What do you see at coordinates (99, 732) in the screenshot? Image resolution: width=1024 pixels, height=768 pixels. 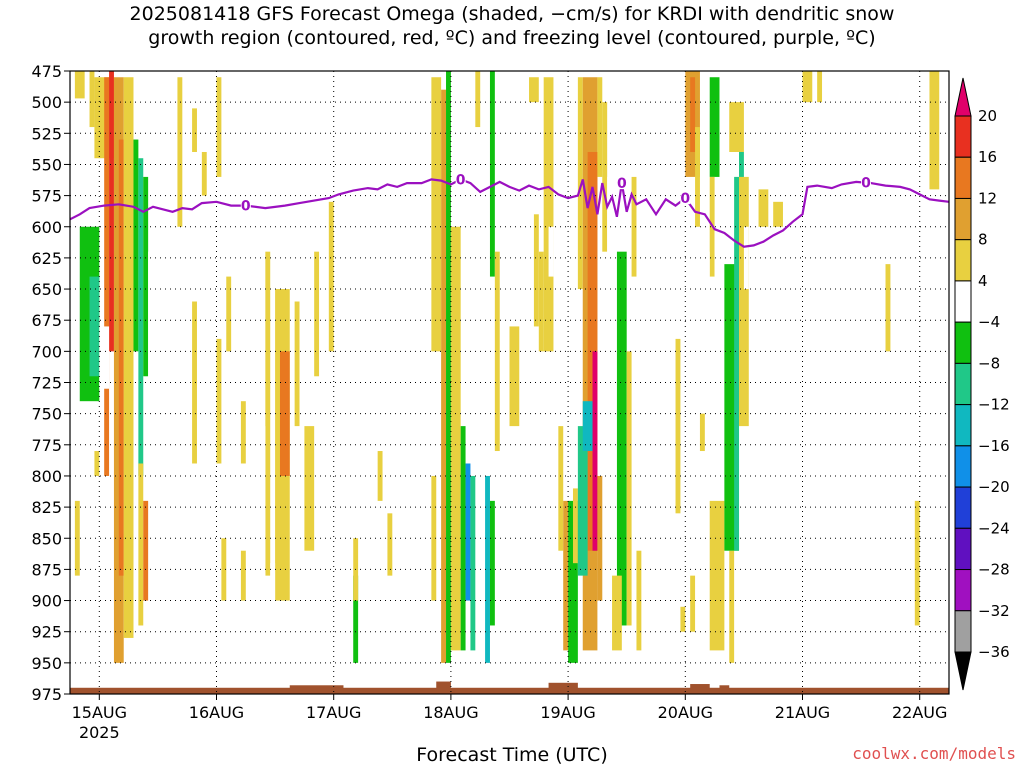 I see `x-tick-sublabel: 2025` at bounding box center [99, 732].